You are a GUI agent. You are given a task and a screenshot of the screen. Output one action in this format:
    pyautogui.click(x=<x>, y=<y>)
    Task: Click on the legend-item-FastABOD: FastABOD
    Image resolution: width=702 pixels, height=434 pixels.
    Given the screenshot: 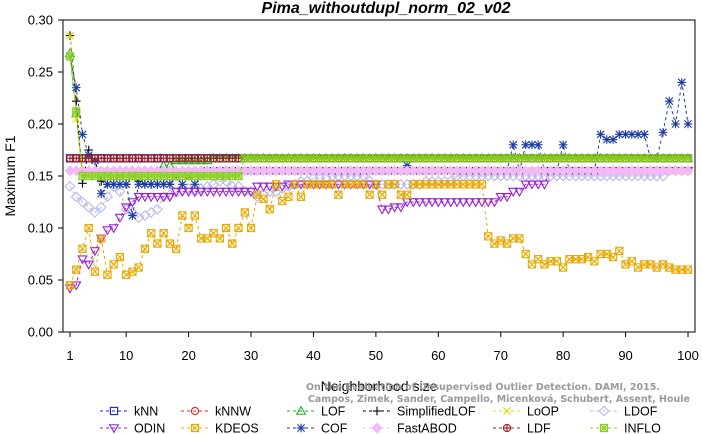 What is the action you would take?
    pyautogui.click(x=410, y=428)
    